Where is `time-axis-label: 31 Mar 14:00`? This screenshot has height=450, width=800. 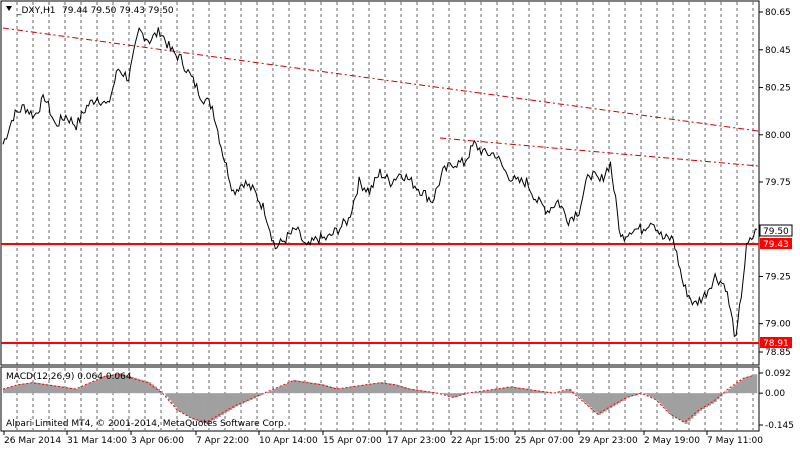
time-axis-label: 31 Mar 14:00 is located at coordinates (97, 441).